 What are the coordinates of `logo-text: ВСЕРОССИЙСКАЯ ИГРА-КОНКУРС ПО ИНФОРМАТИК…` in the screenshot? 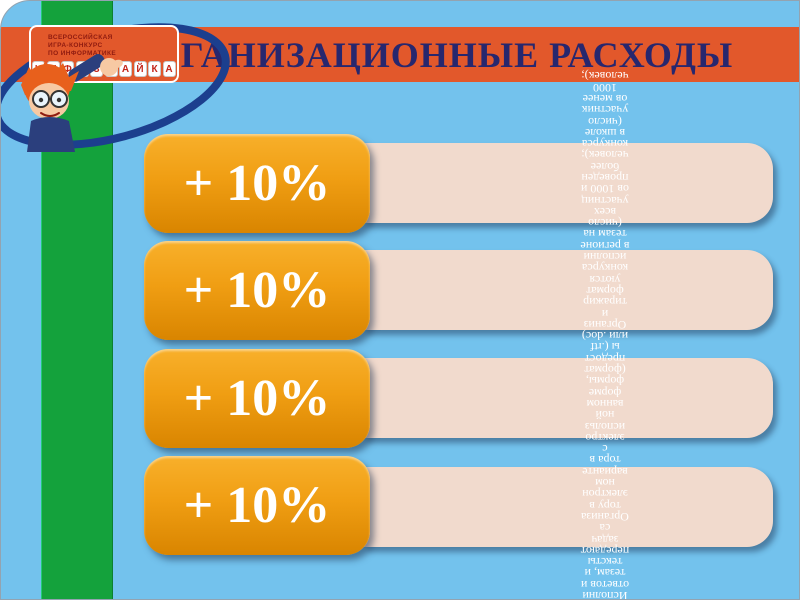 It's located at (82, 45).